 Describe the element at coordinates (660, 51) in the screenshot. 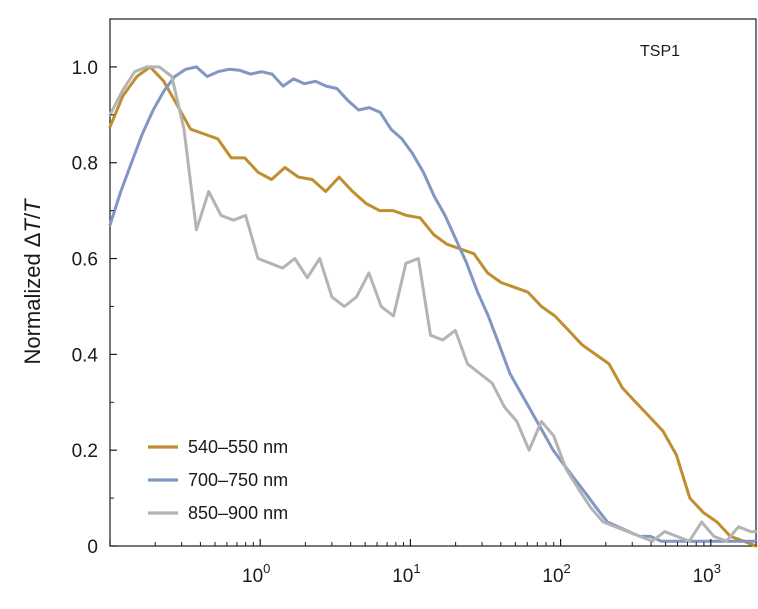

I see `annotation-label: TSP1` at that location.